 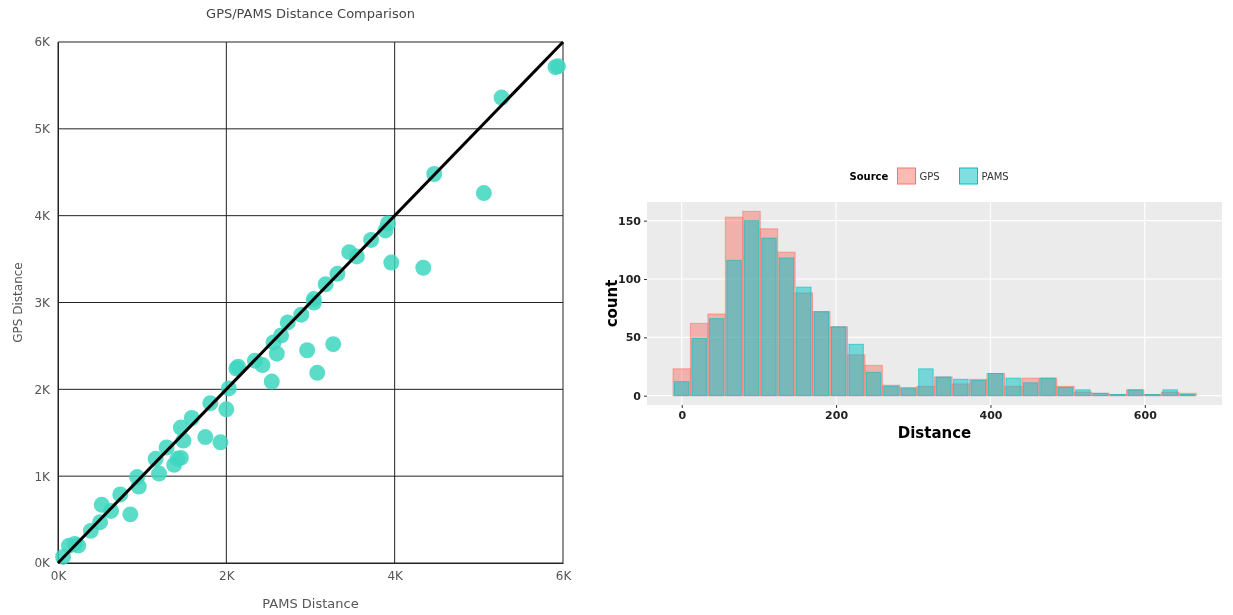 What do you see at coordinates (310, 603) in the screenshot?
I see `x-axis-title: PAMS Distance` at bounding box center [310, 603].